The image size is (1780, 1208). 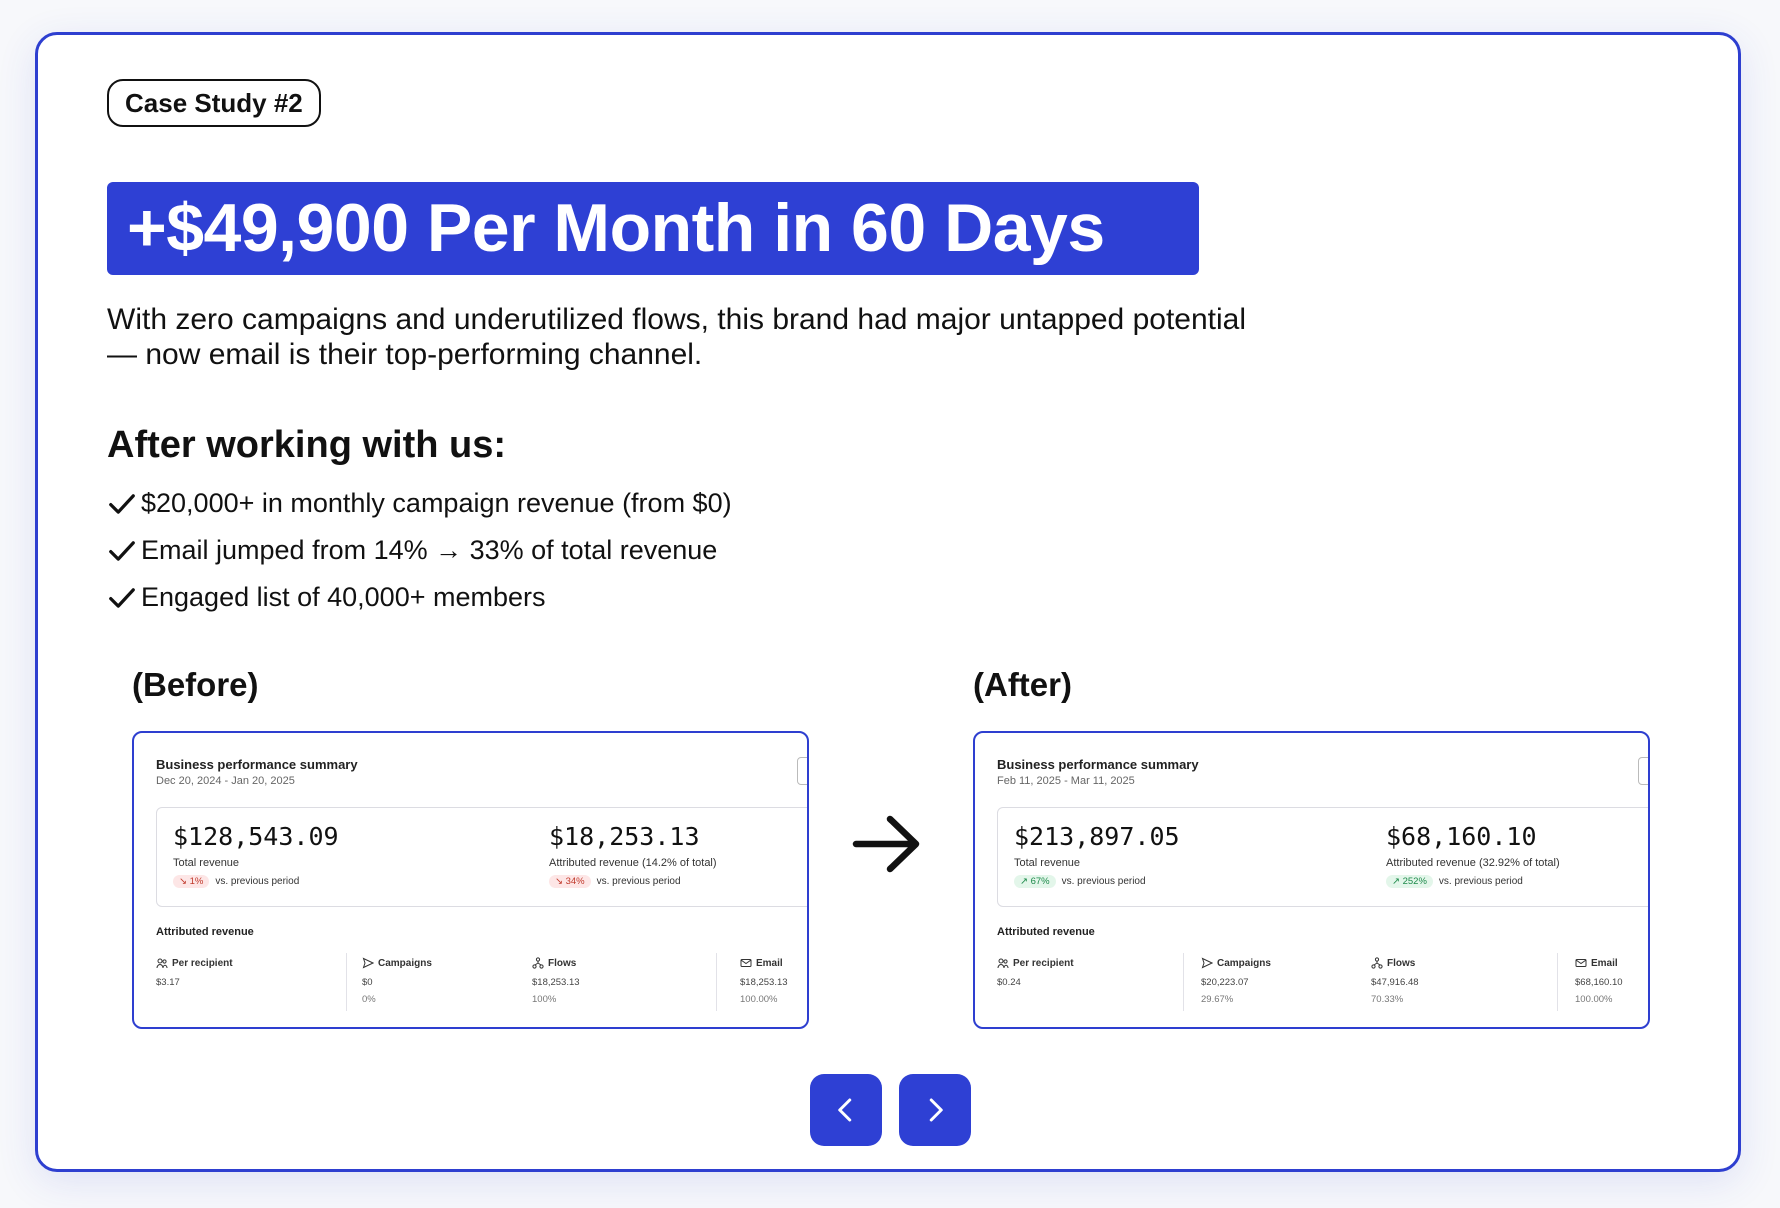 I want to click on attributed-revenue-change: ↘ 34% vs. previous period, so click(x=633, y=881).